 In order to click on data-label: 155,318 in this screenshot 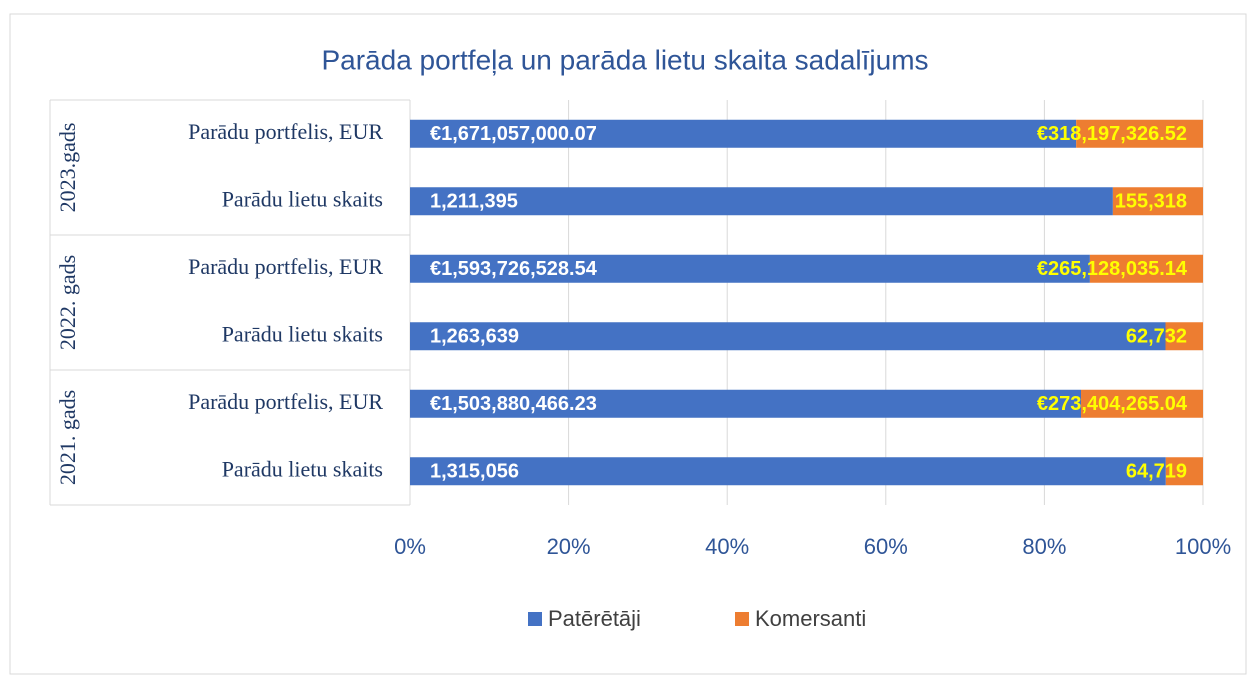, I will do `click(1151, 202)`.